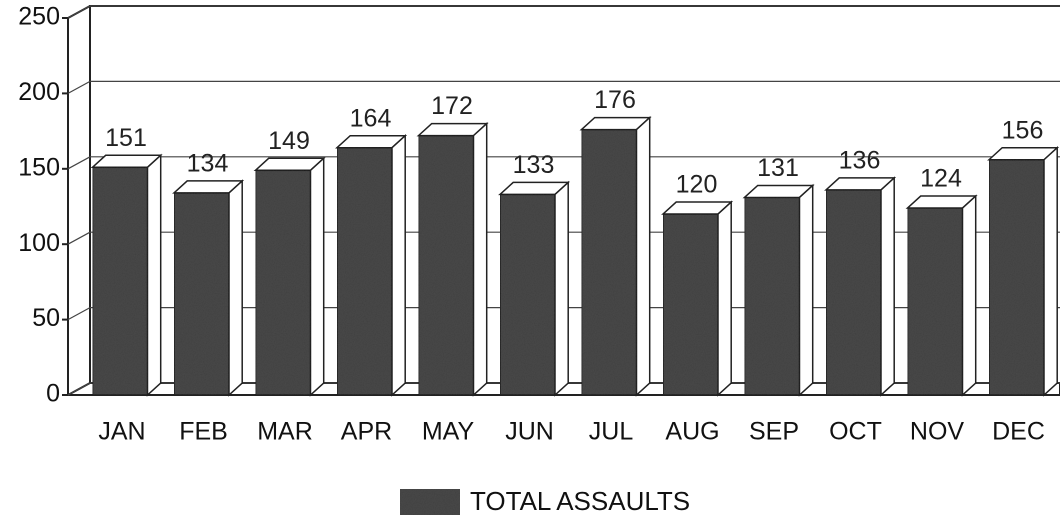 This screenshot has width=1060, height=518. What do you see at coordinates (203, 432) in the screenshot?
I see `x-tick-label: FEB` at bounding box center [203, 432].